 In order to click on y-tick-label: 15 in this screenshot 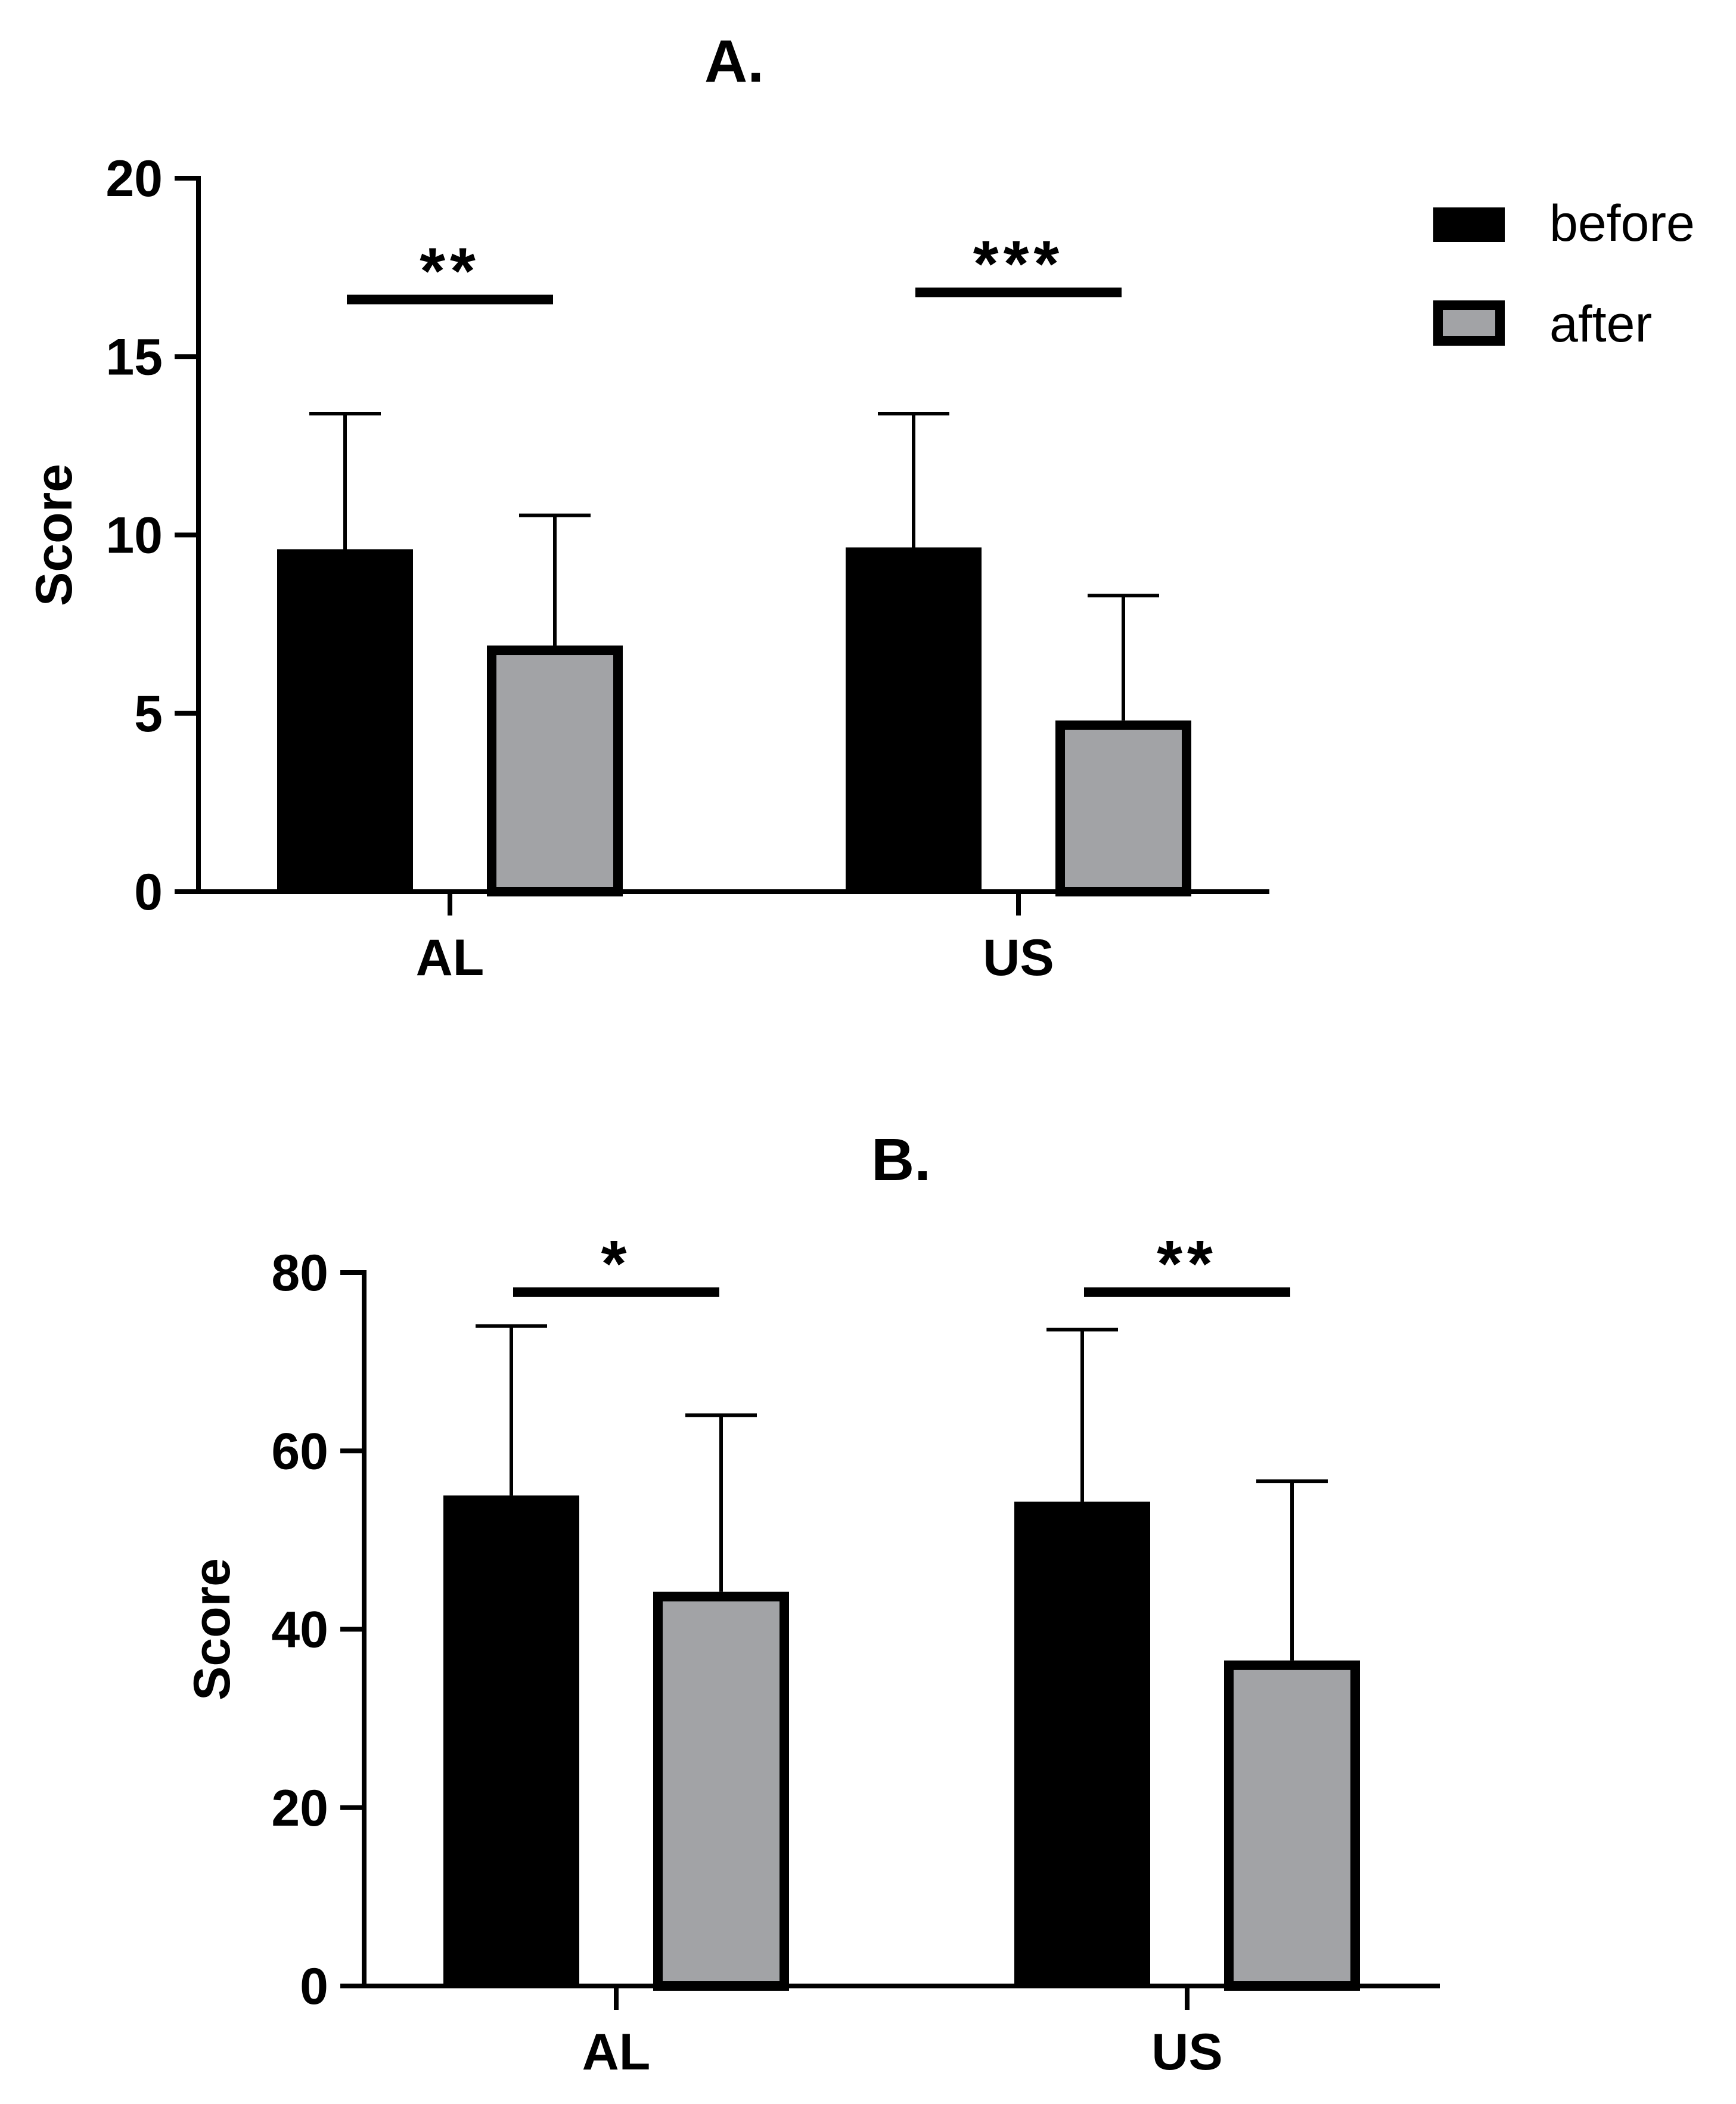, I will do `click(134, 357)`.